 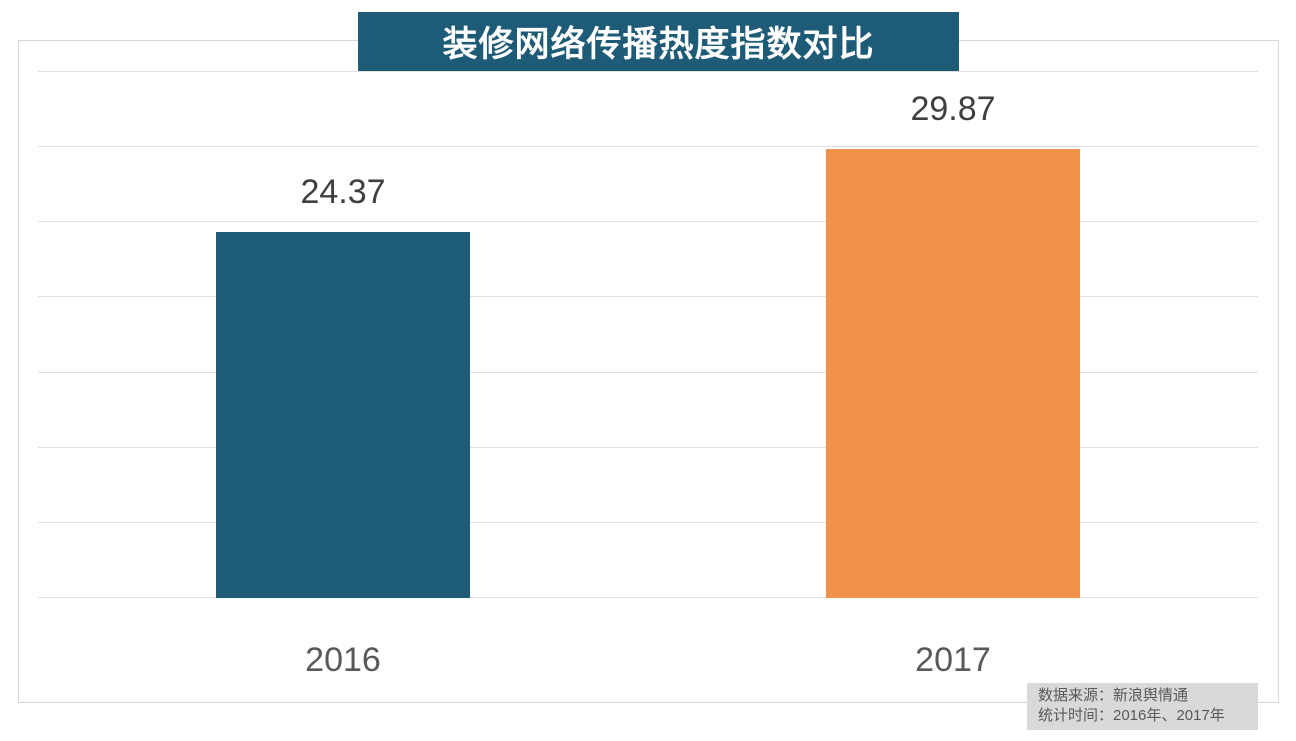 What do you see at coordinates (343, 191) in the screenshot?
I see `bar-value-label-2016: 24.37` at bounding box center [343, 191].